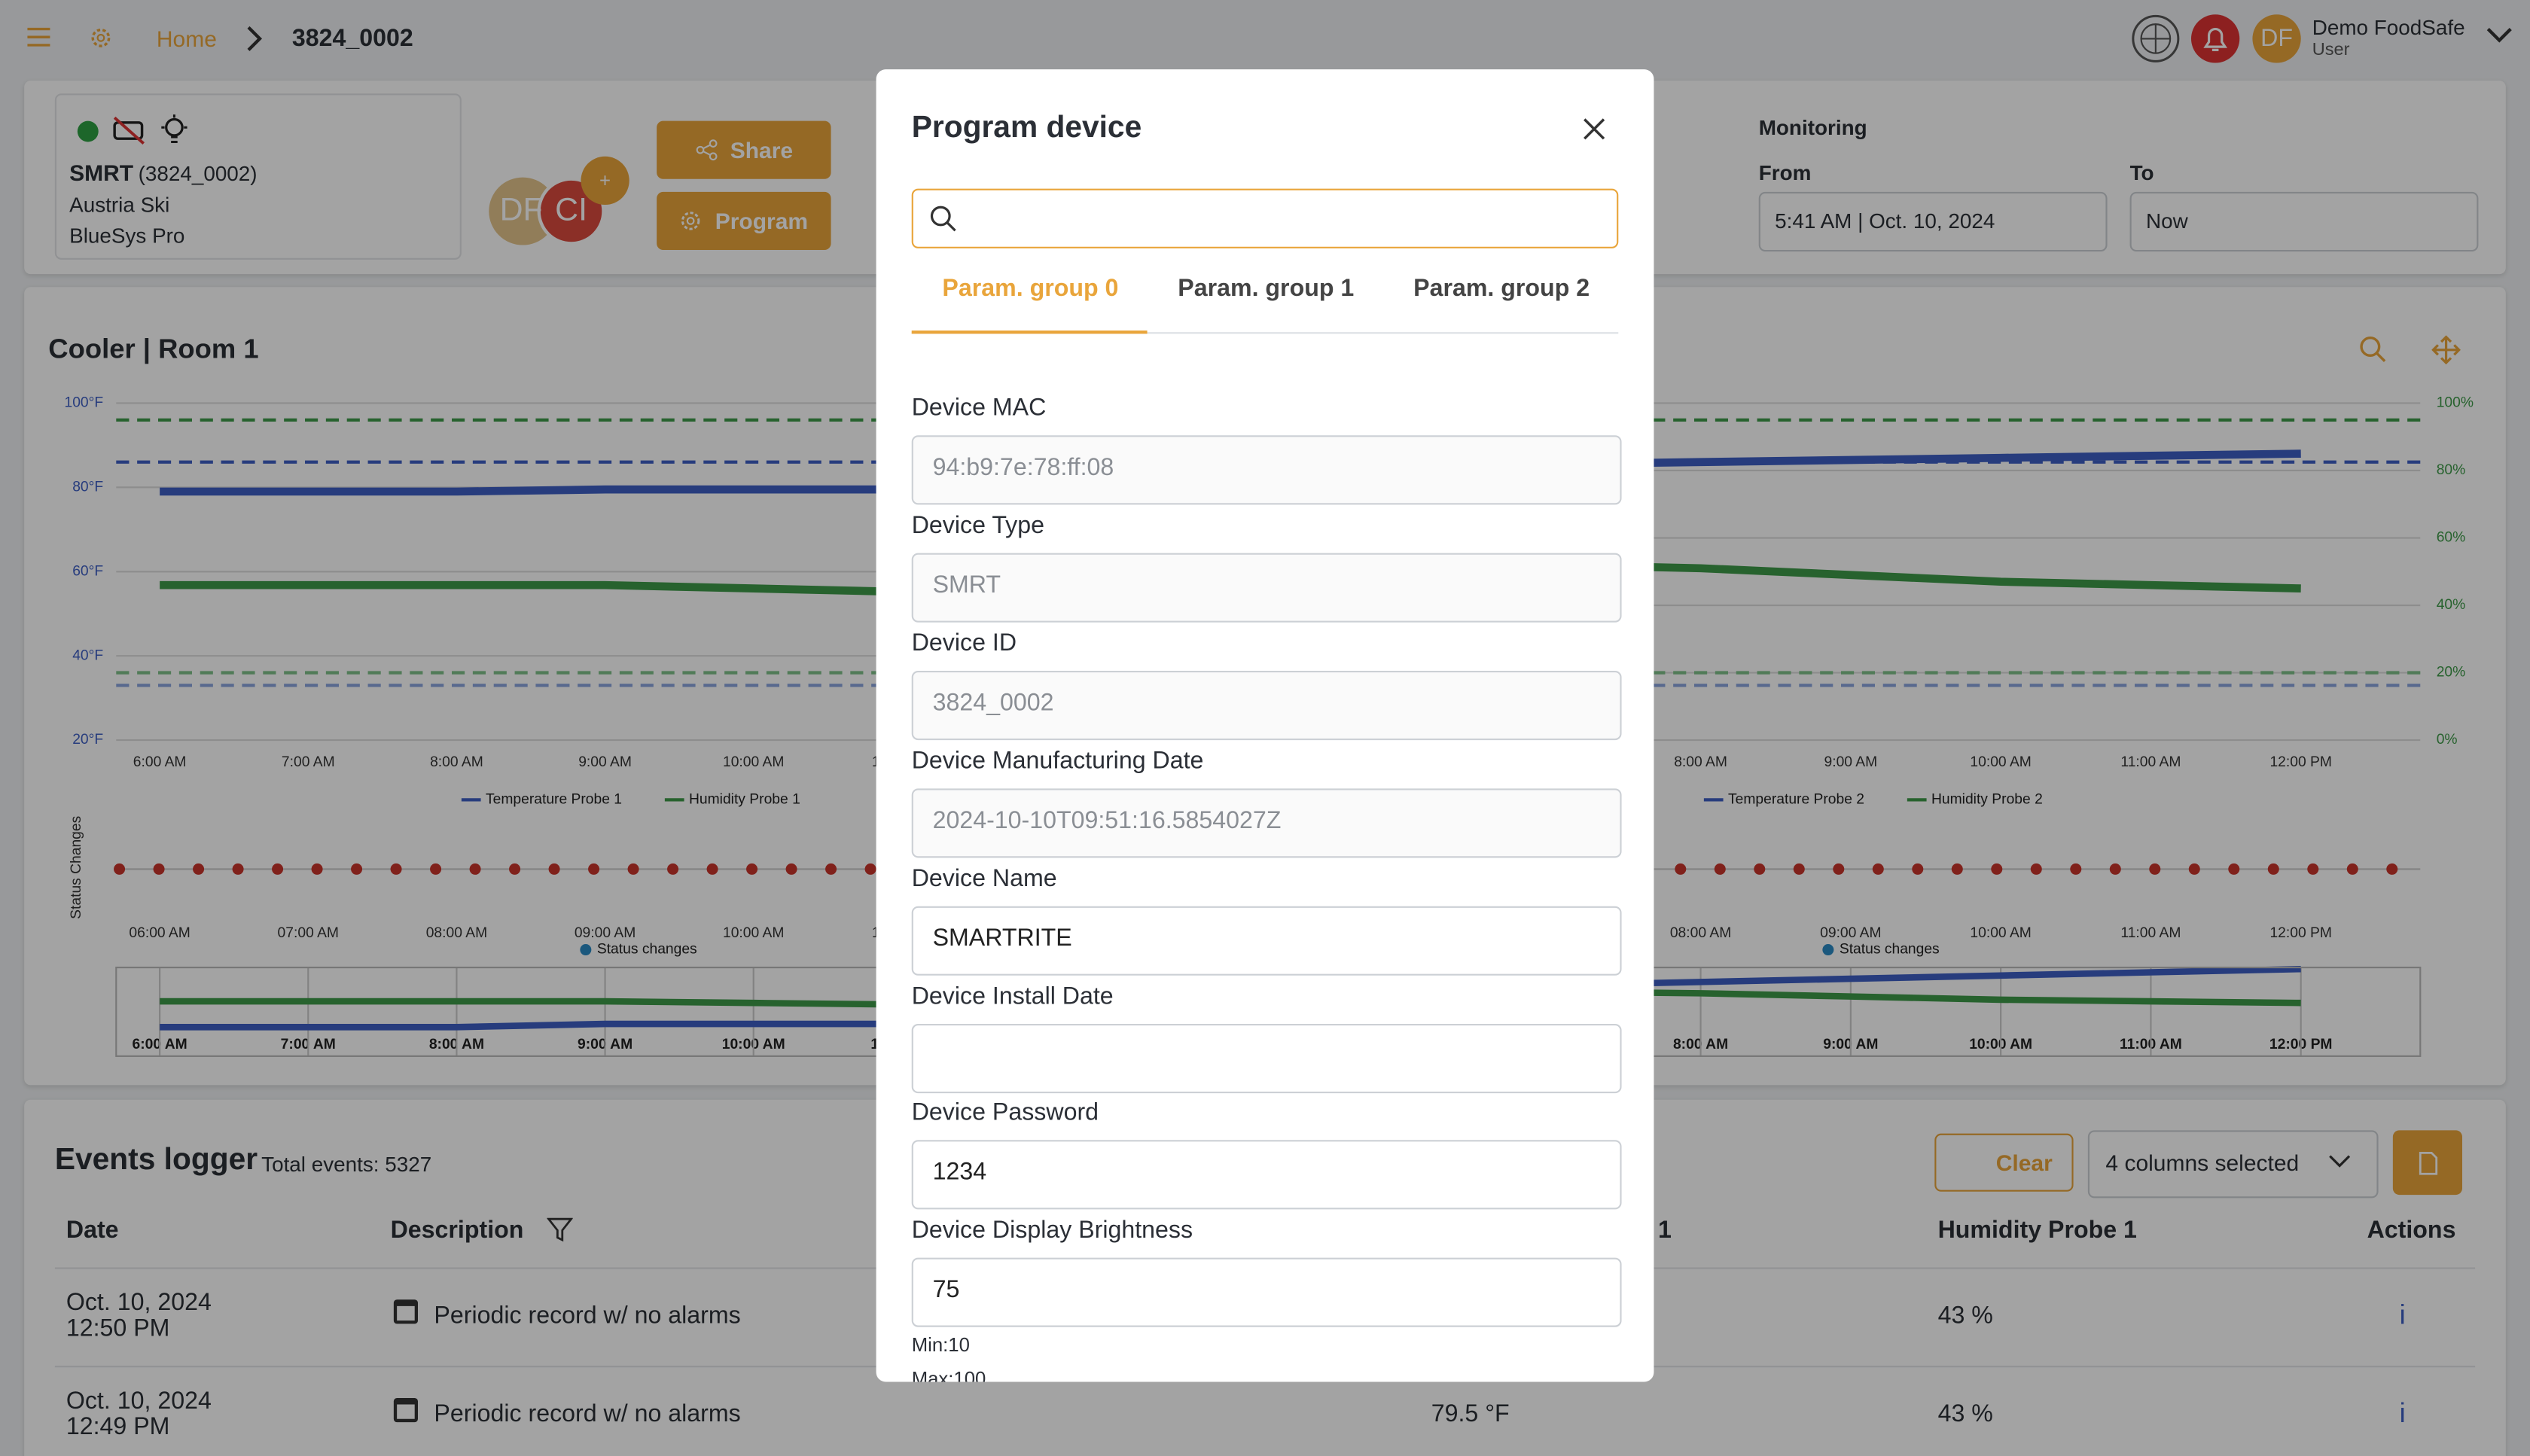 The image size is (2530, 1456). What do you see at coordinates (160, 762) in the screenshot?
I see `x-tick-label: 6:00 AM` at bounding box center [160, 762].